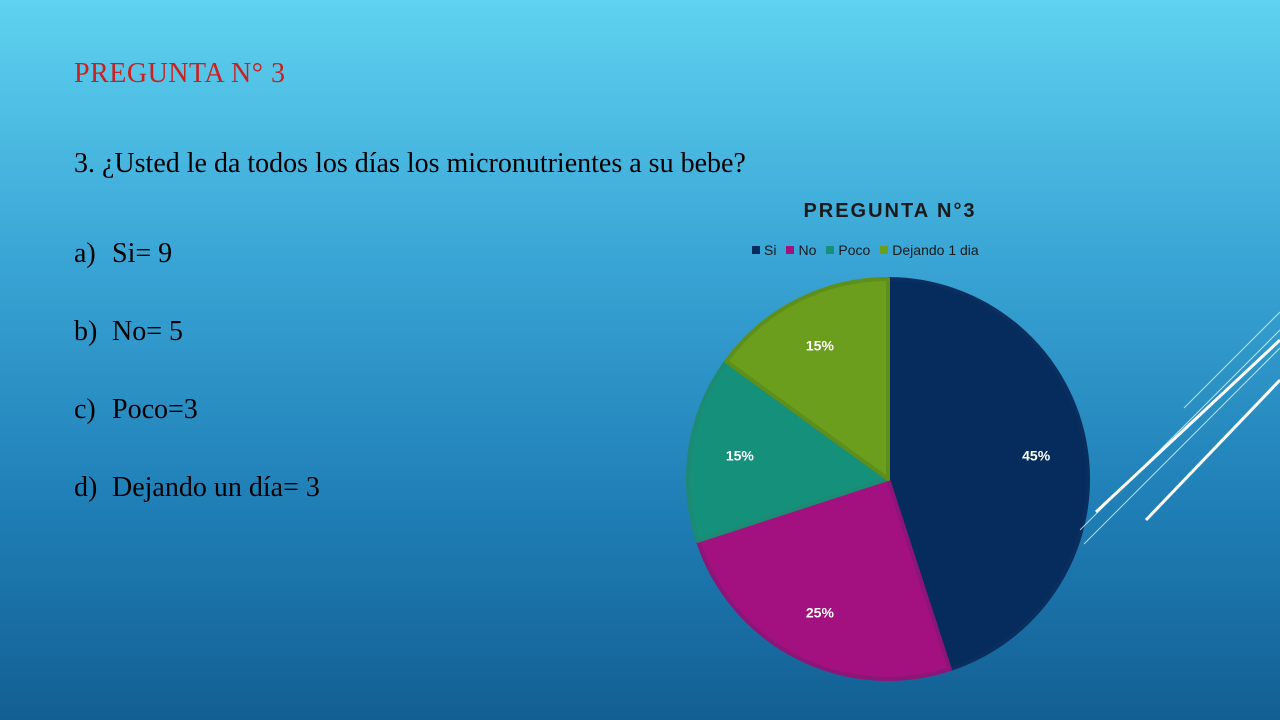 The image size is (1280, 720). What do you see at coordinates (85, 409) in the screenshot?
I see `option-letter: c)` at bounding box center [85, 409].